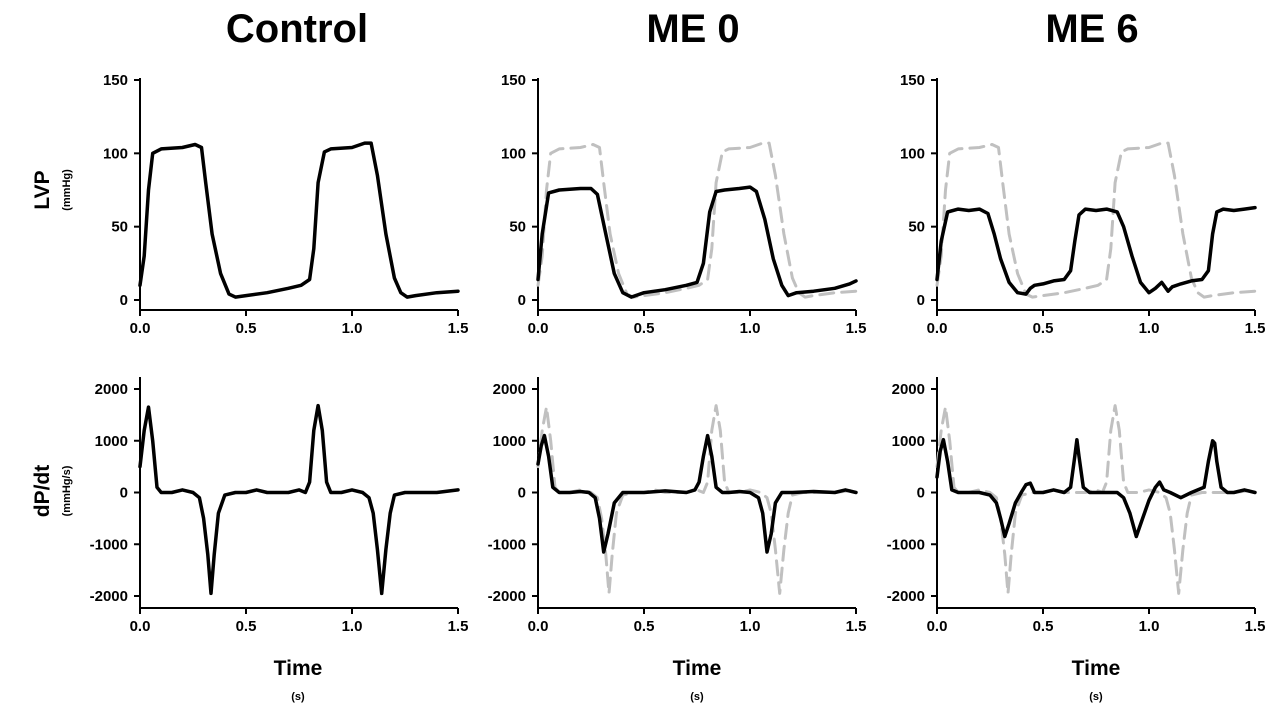 This screenshot has width=1272, height=710. Describe the element at coordinates (1091, 29) in the screenshot. I see `column-title-me6: ME 6` at that location.